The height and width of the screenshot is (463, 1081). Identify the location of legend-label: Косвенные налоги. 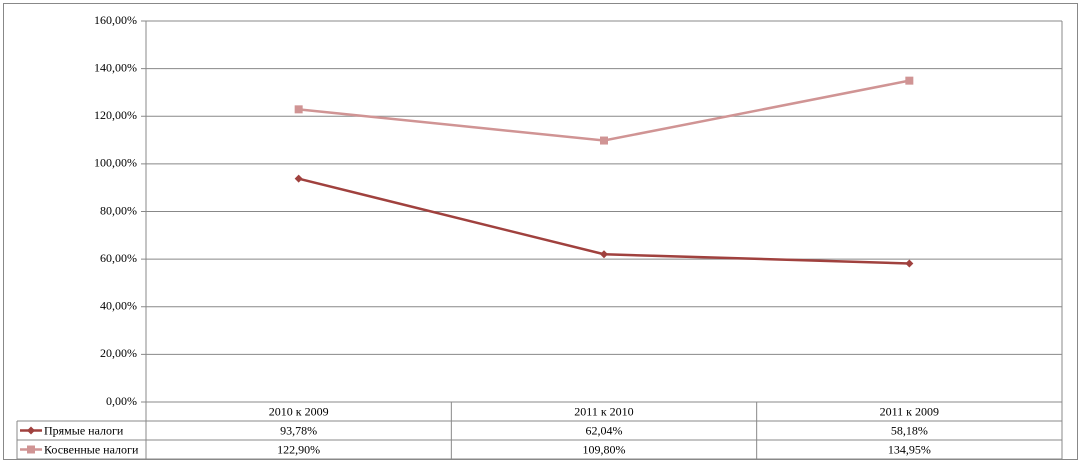
(91, 449).